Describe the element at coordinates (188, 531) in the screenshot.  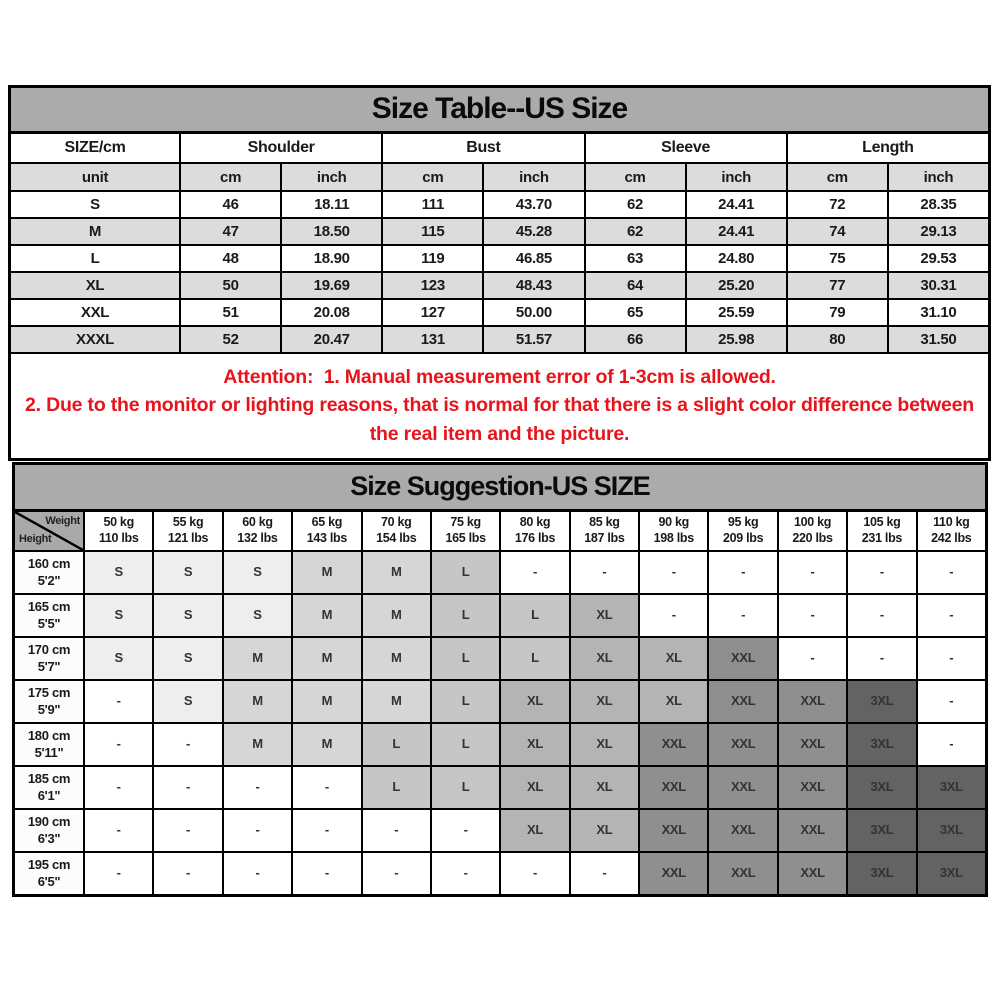
I see `weight-header-cell: 55 kg 121 lbs` at that location.